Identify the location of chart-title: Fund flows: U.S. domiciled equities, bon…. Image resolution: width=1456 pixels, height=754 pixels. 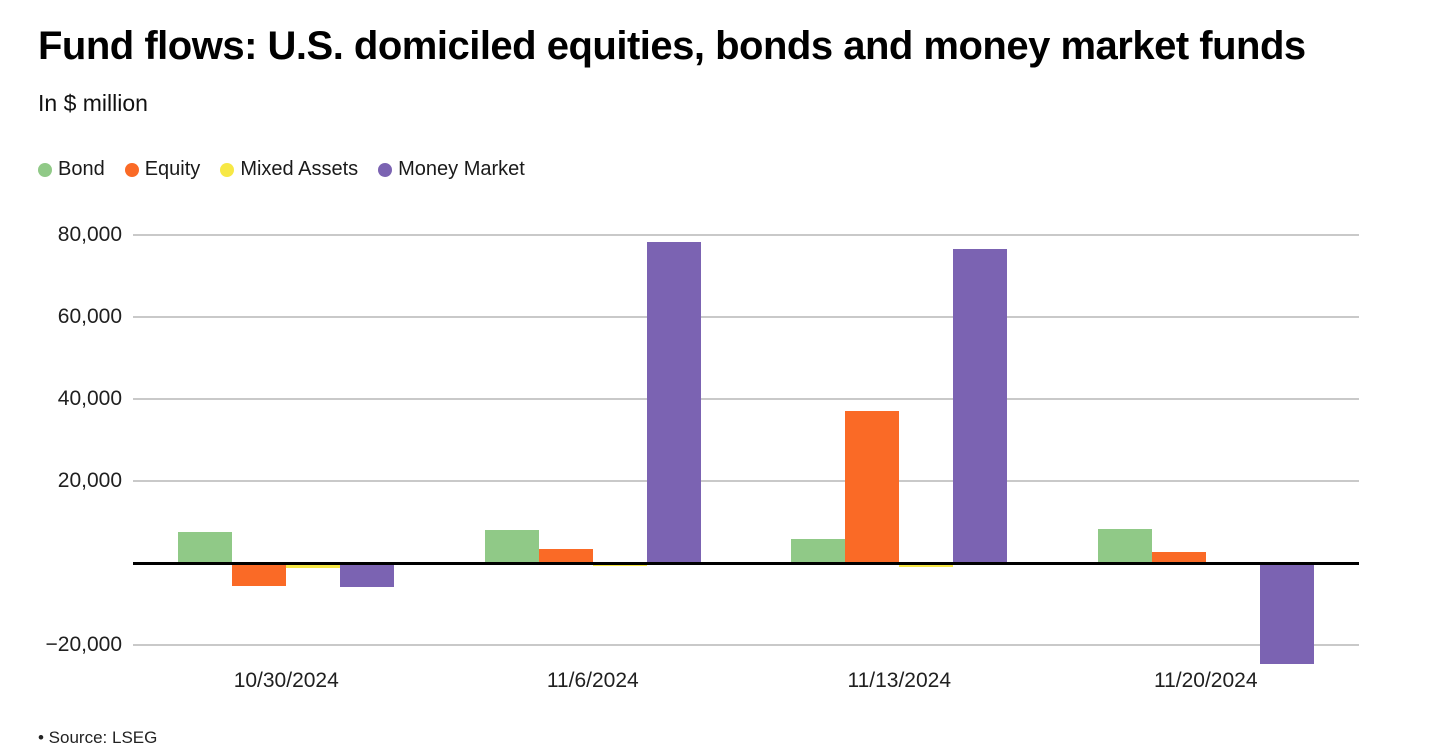
(672, 46).